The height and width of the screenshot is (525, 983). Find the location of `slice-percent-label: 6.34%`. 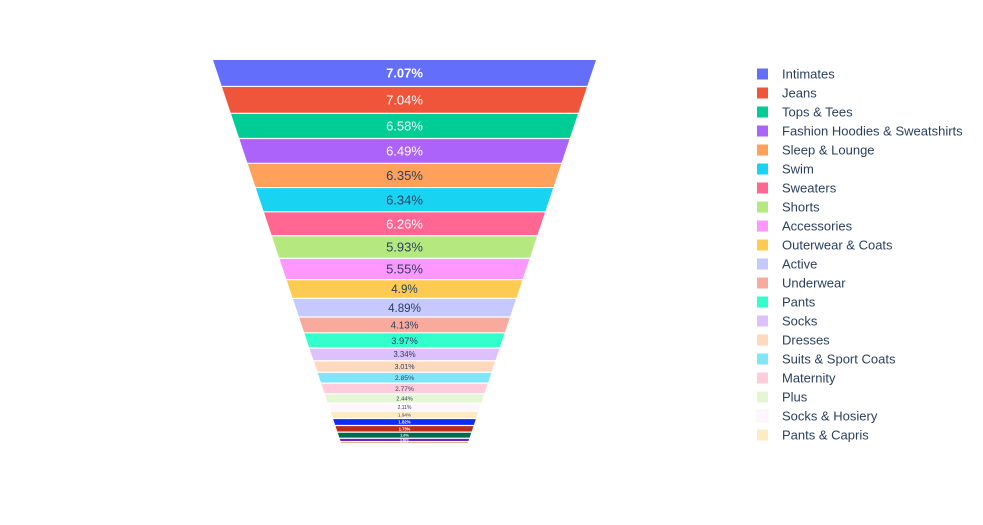

slice-percent-label: 6.34% is located at coordinates (404, 199).